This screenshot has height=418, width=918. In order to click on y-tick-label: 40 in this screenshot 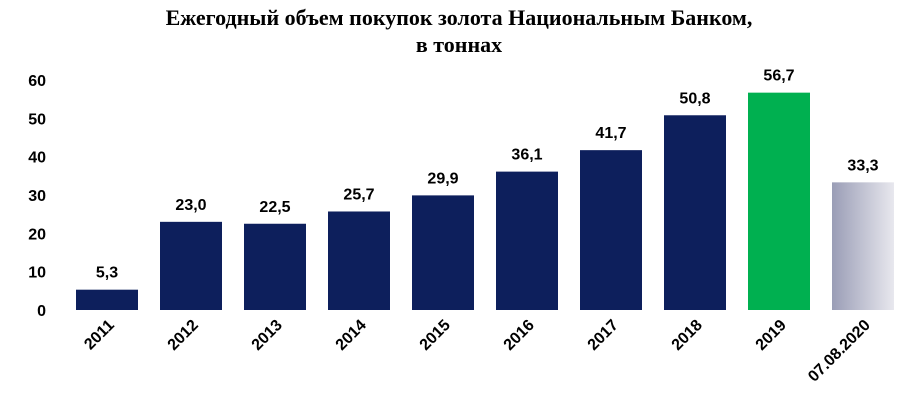, I will do `click(37, 158)`.